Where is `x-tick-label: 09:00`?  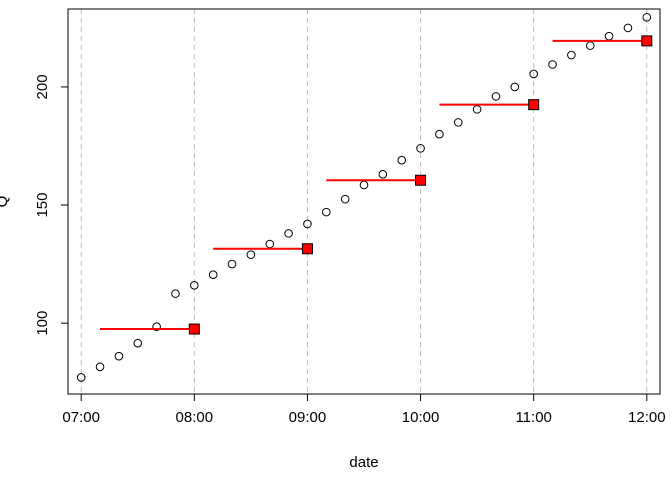 x-tick-label: 09:00 is located at coordinates (308, 417).